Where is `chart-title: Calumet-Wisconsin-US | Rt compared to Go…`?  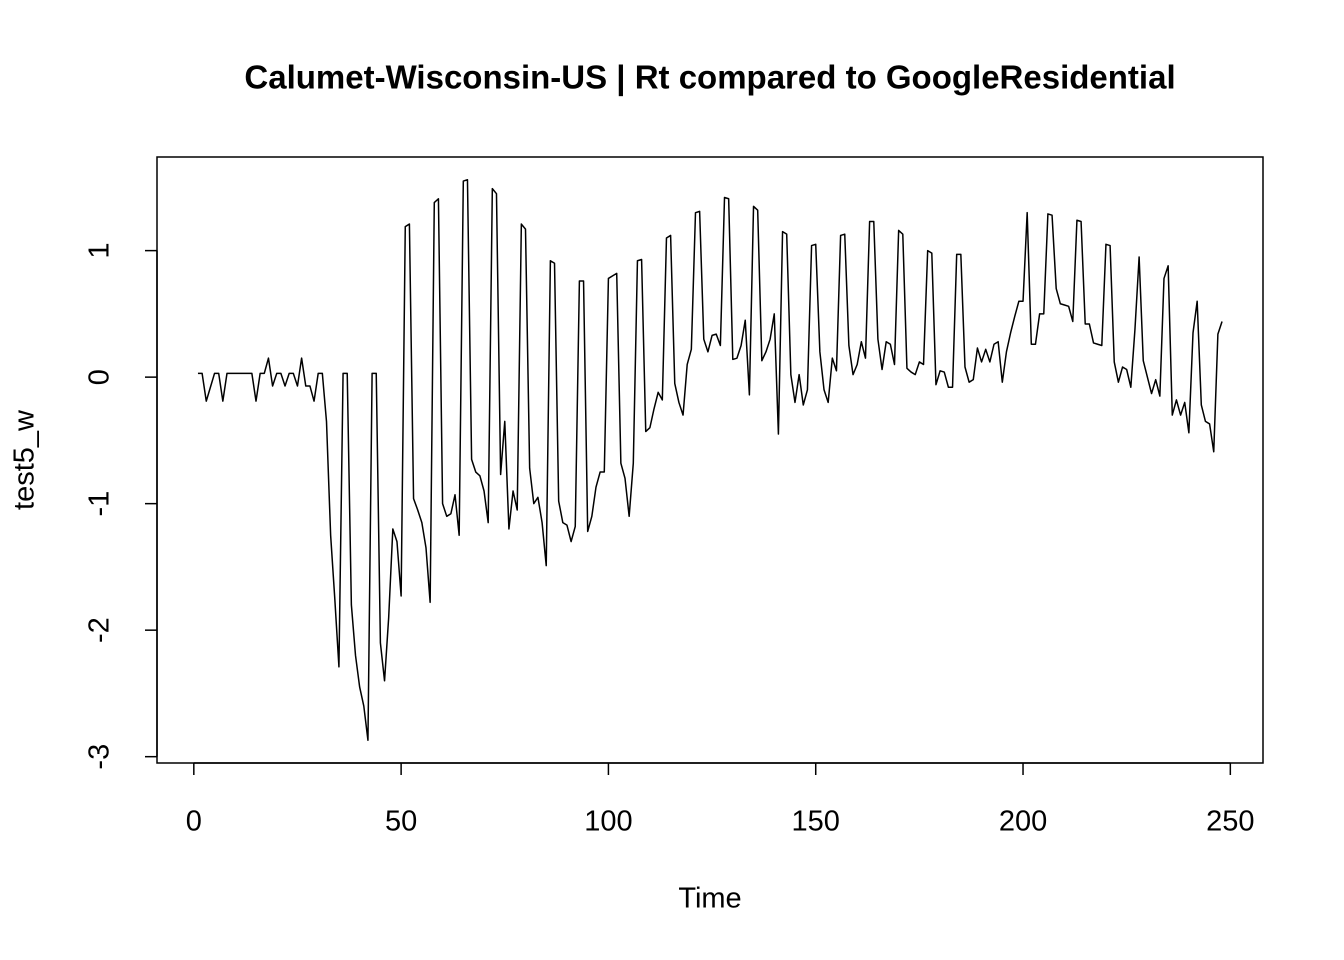
chart-title: Calumet-Wisconsin-US | Rt compared to Go… is located at coordinates (709, 77).